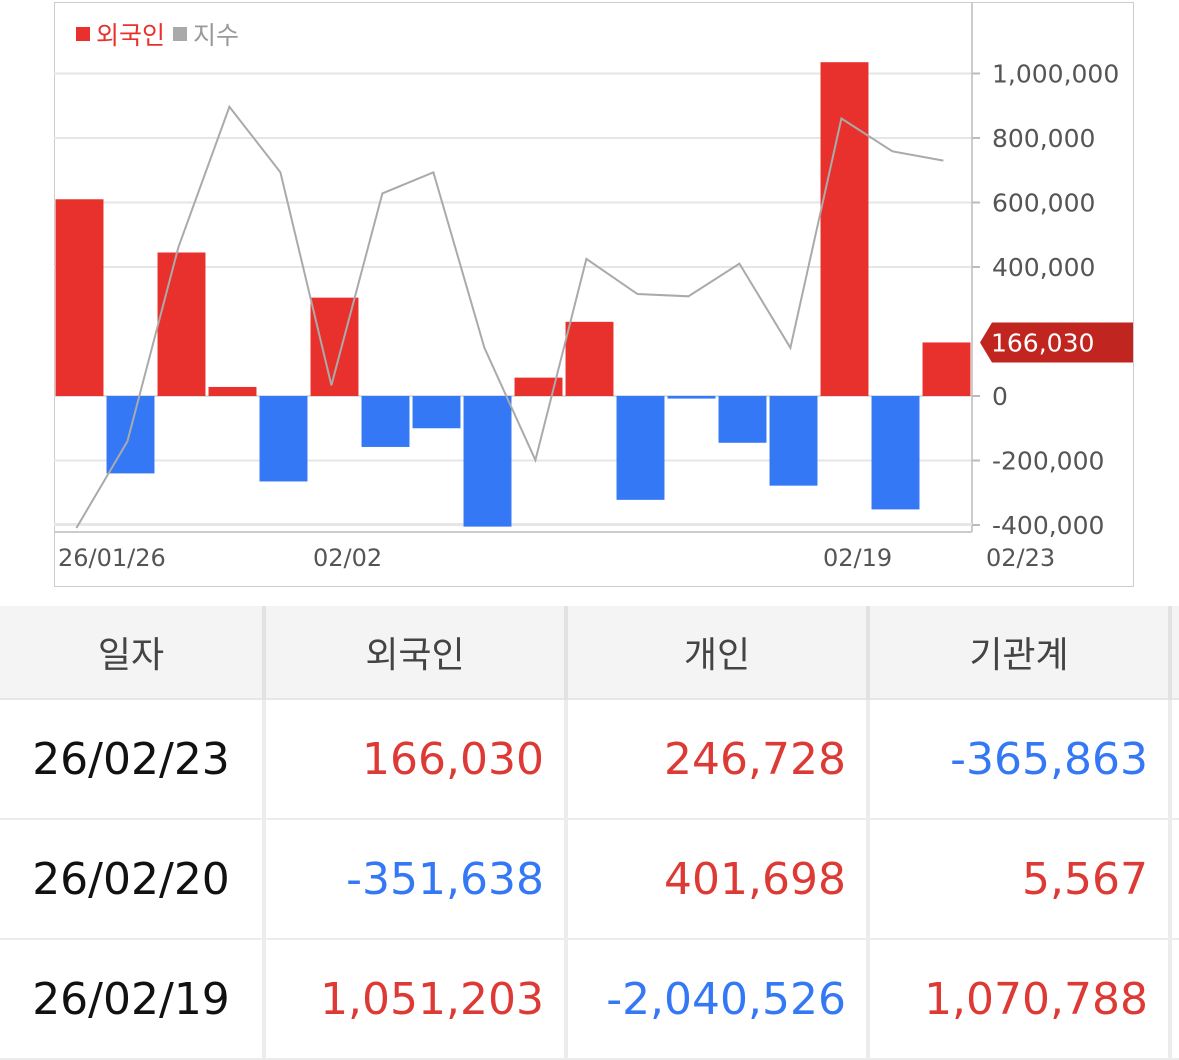 This screenshot has height=1060, width=1179. I want to click on row-foreign-value: 1,051,203, so click(416, 999).